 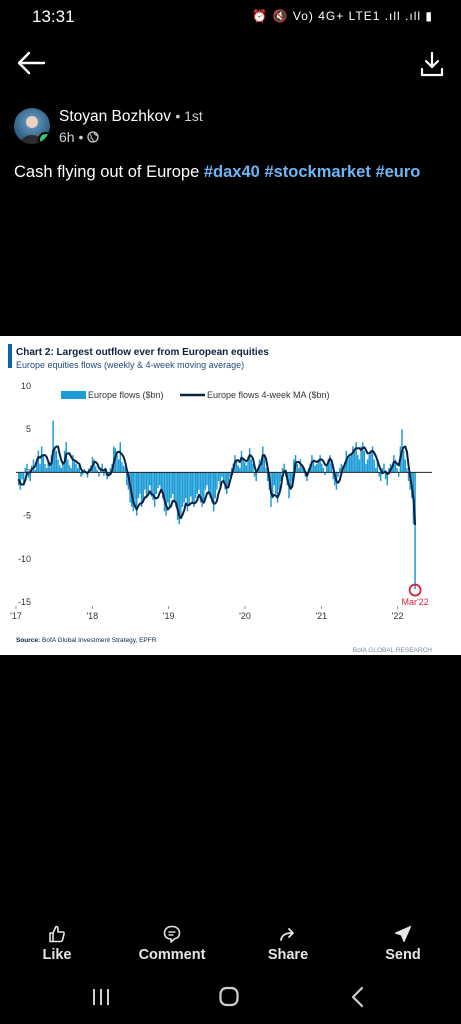 I want to click on avatar, so click(x=32, y=126).